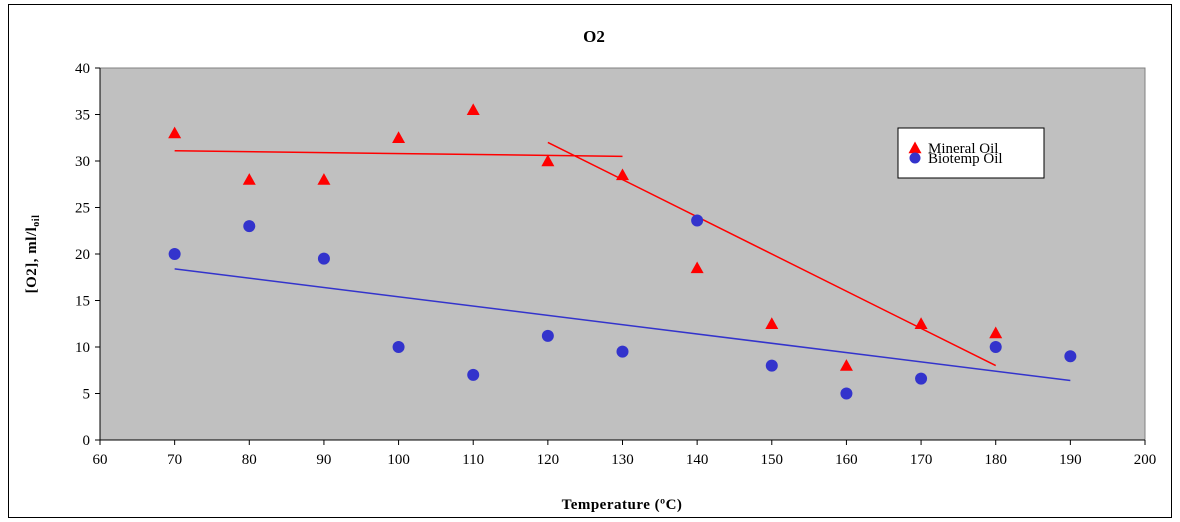 The height and width of the screenshot is (522, 1180). I want to click on x-tick-label: 110, so click(473, 460).